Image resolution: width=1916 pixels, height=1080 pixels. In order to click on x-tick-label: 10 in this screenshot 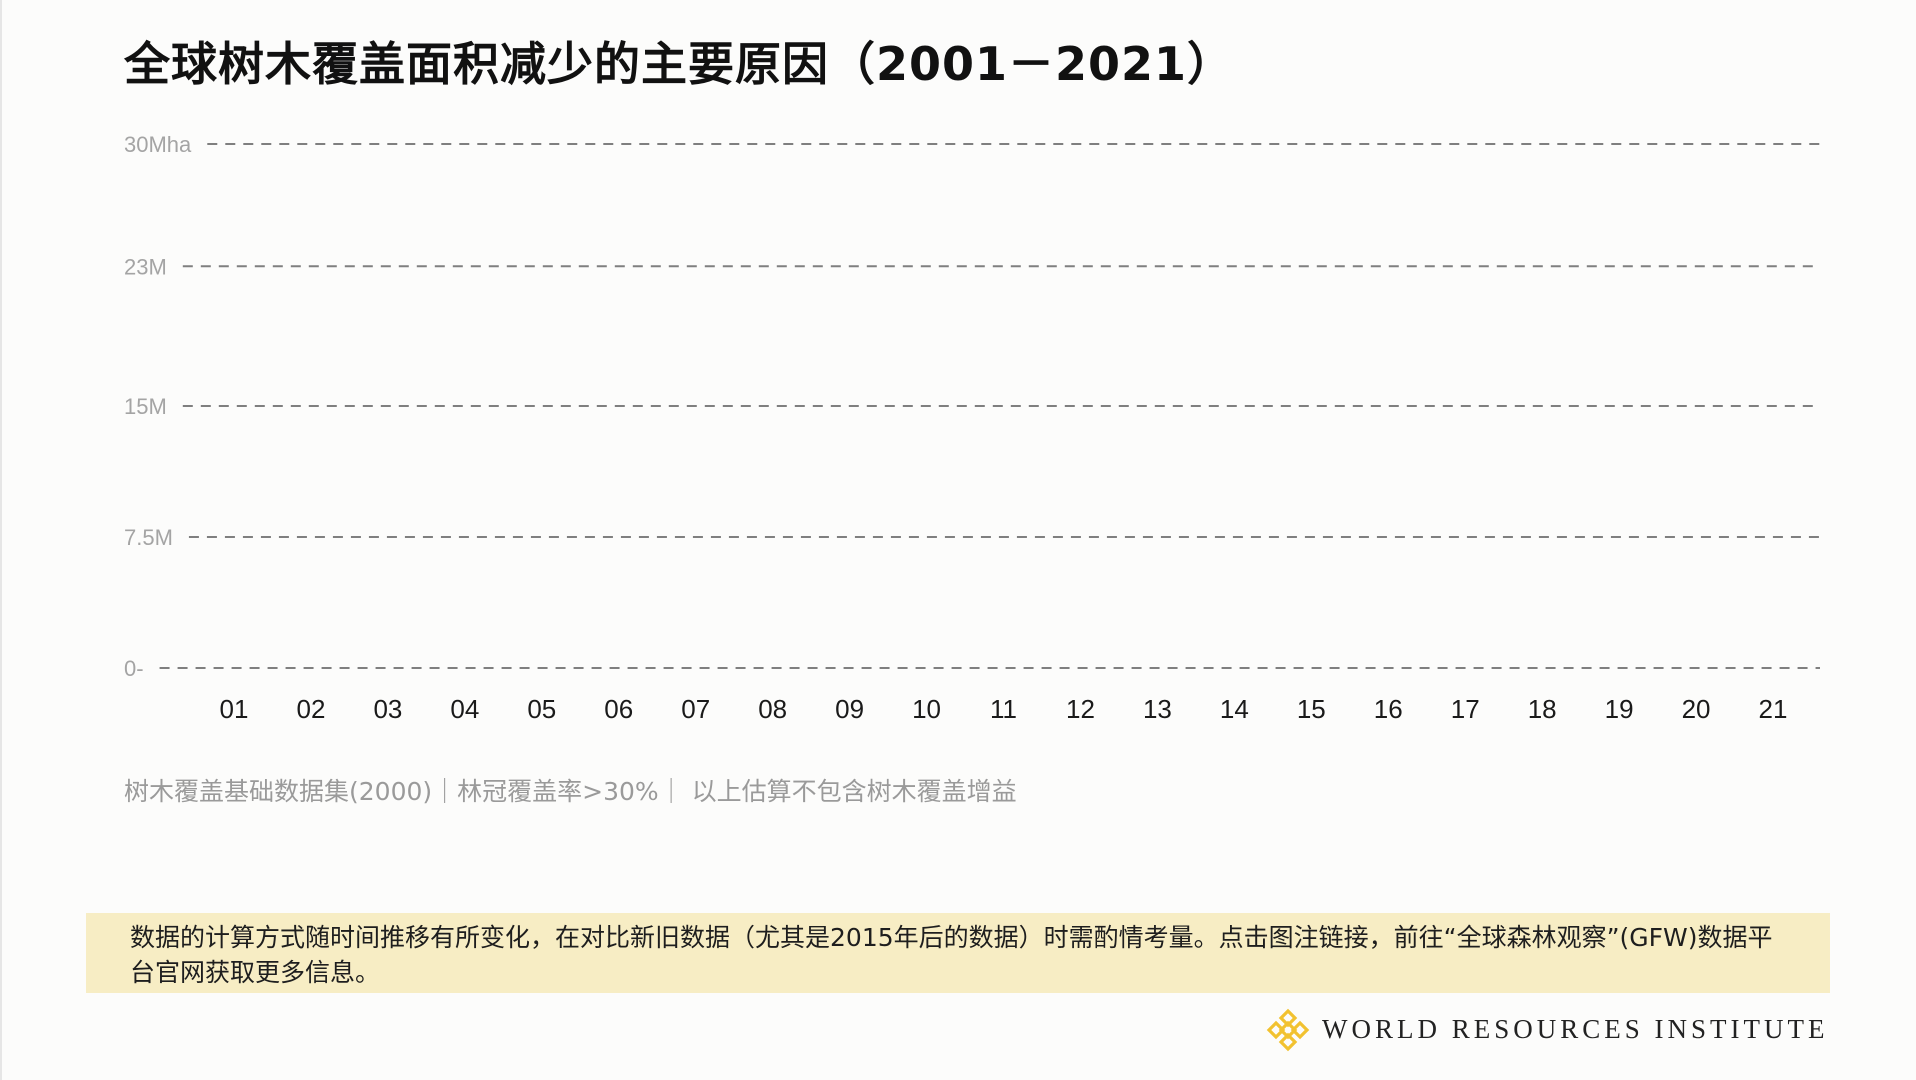, I will do `click(926, 709)`.